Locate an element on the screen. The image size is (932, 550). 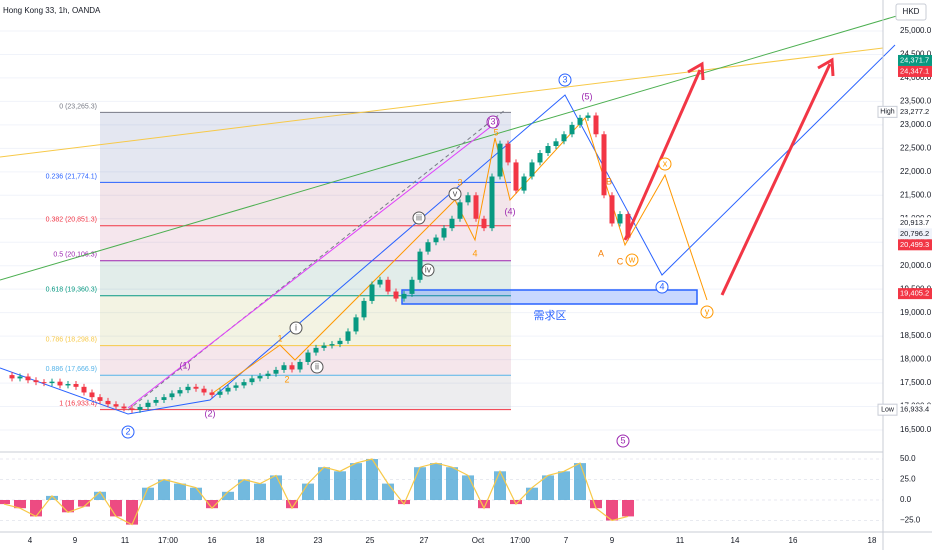
wave-label: x is located at coordinates (665, 163).